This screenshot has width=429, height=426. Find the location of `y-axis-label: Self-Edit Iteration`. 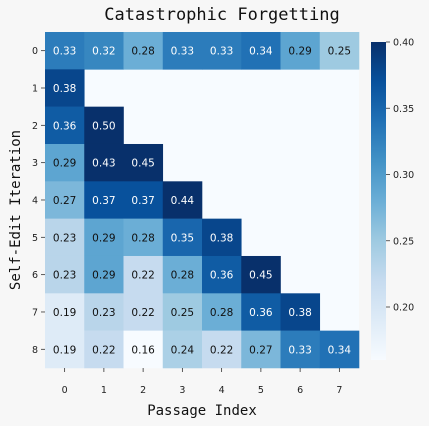

y-axis-label: Self-Edit Iteration is located at coordinates (16, 210).